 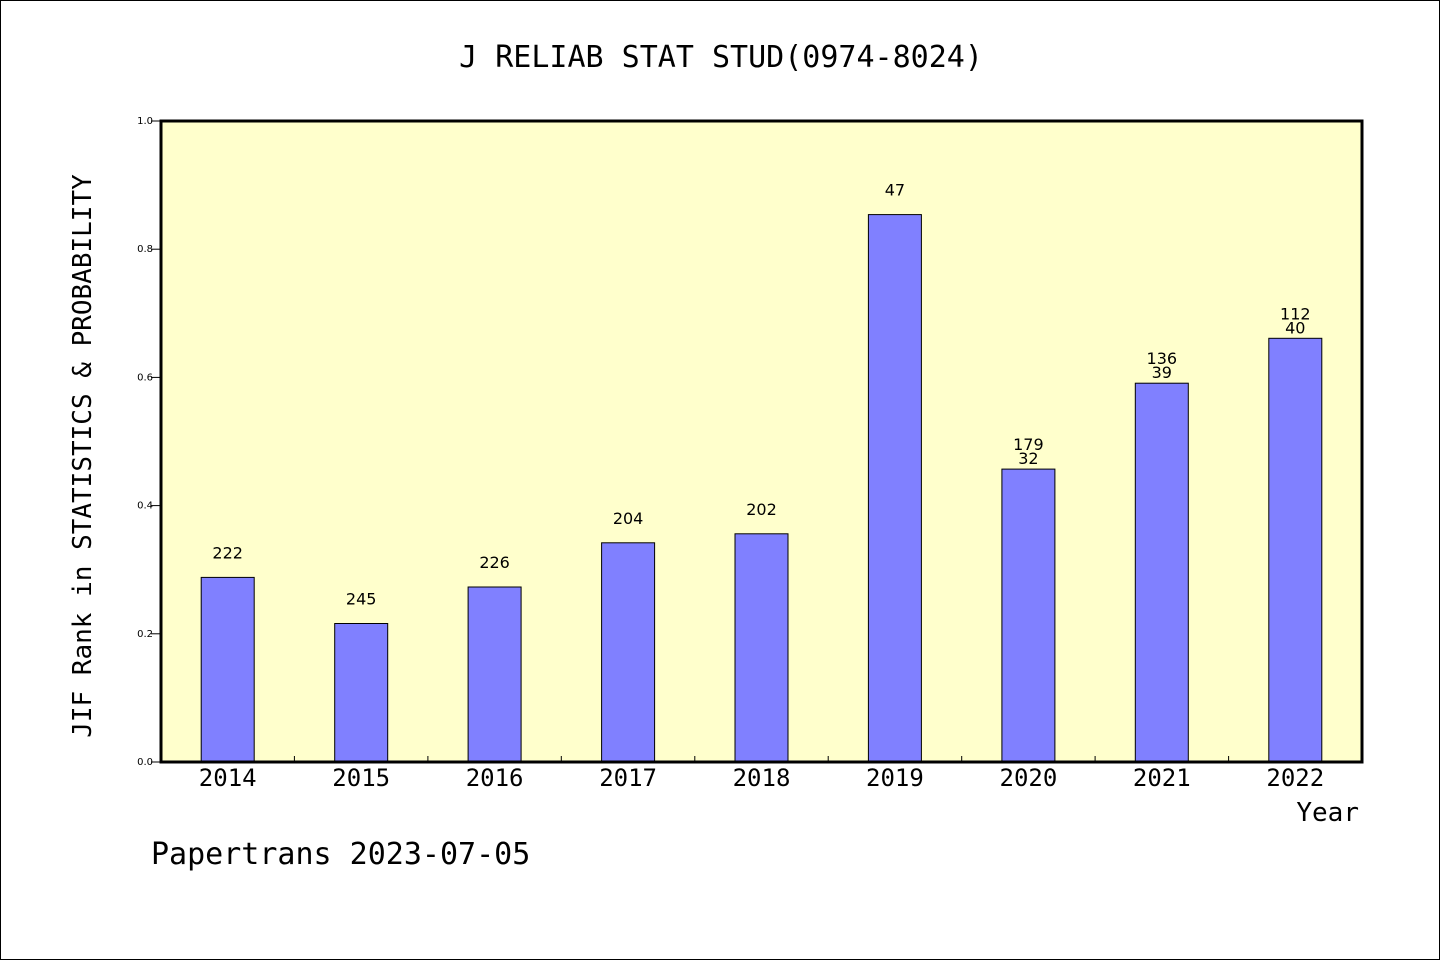 What do you see at coordinates (494, 674) in the screenshot?
I see `bar-2016` at bounding box center [494, 674].